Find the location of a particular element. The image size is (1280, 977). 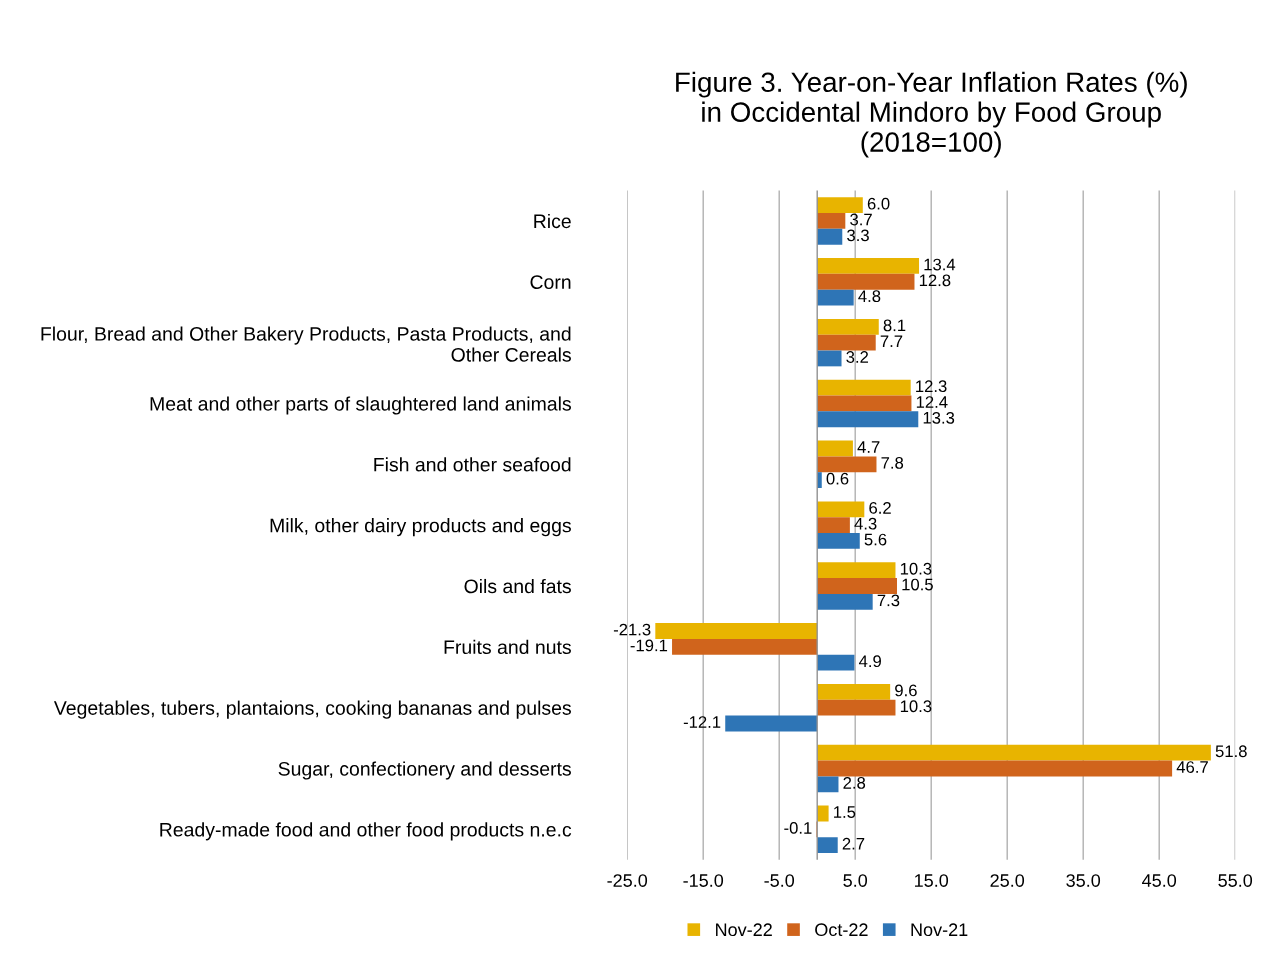

data-label: 51.8 is located at coordinates (1231, 751).